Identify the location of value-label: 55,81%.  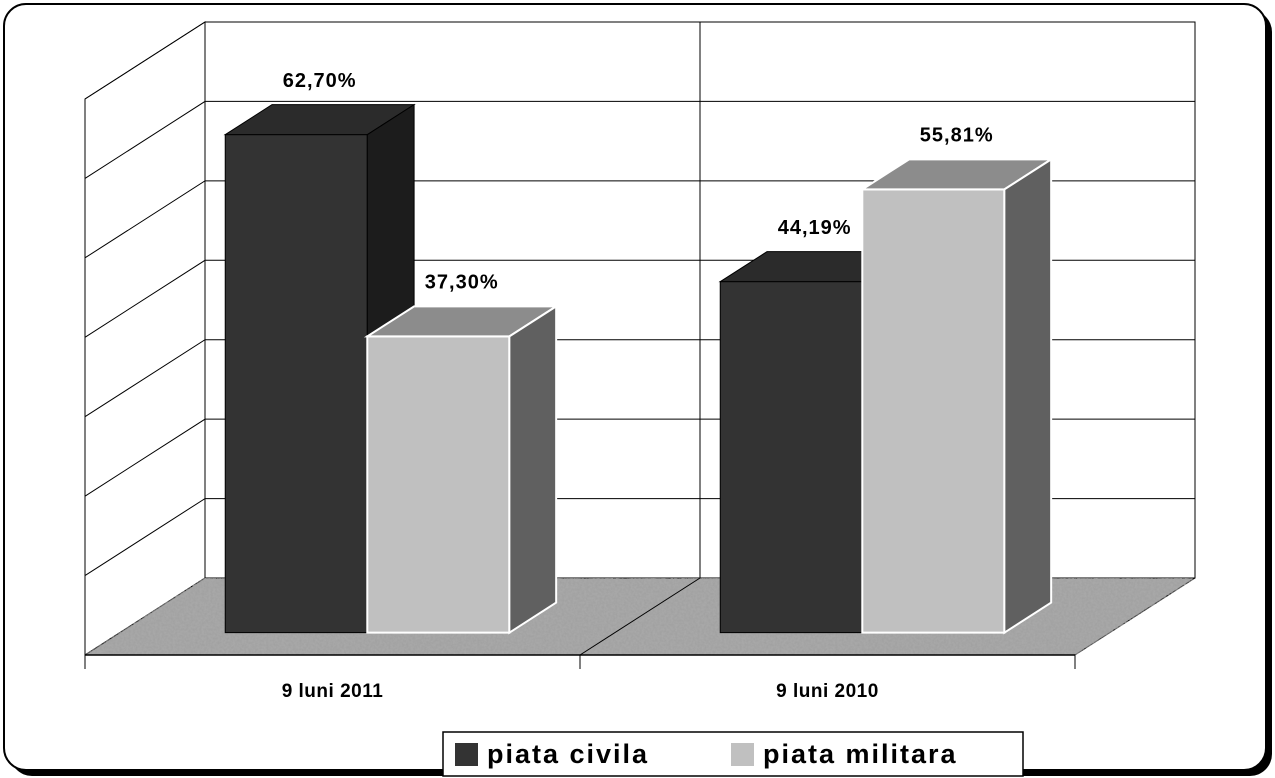
(957, 136).